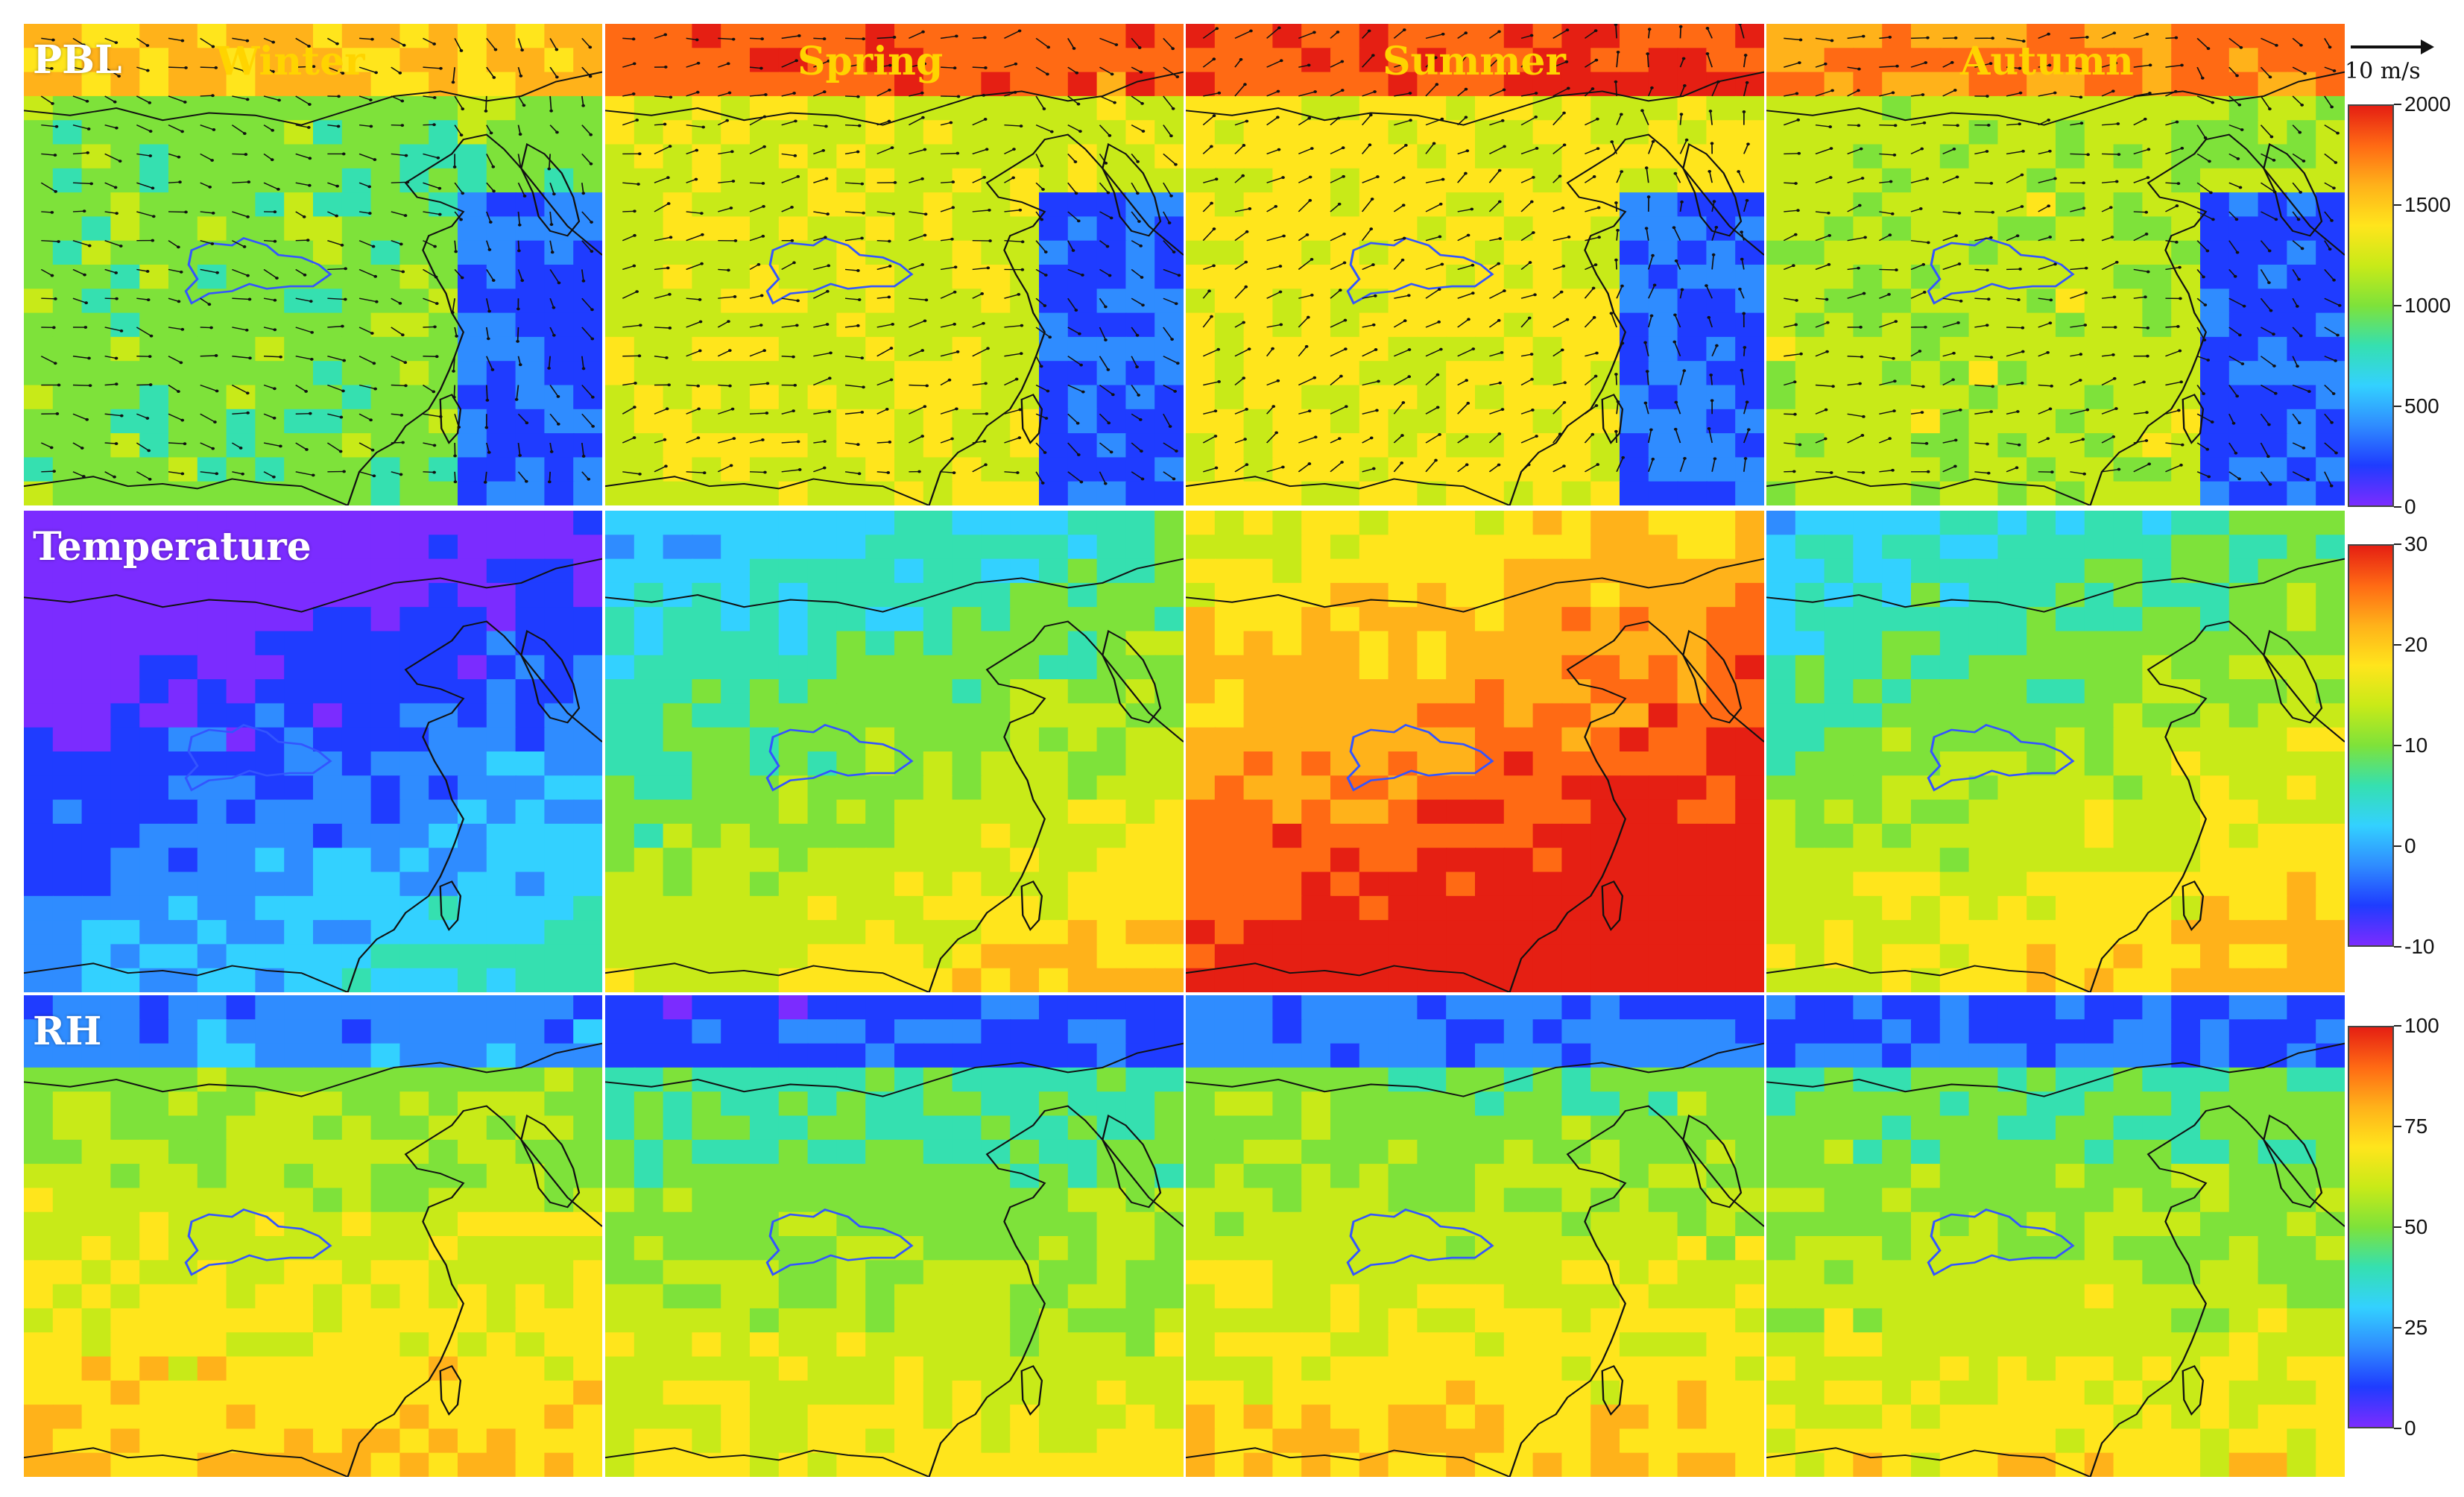 The image size is (2464, 1497). What do you see at coordinates (1031, 905) in the screenshot?
I see `taiwan-outline` at bounding box center [1031, 905].